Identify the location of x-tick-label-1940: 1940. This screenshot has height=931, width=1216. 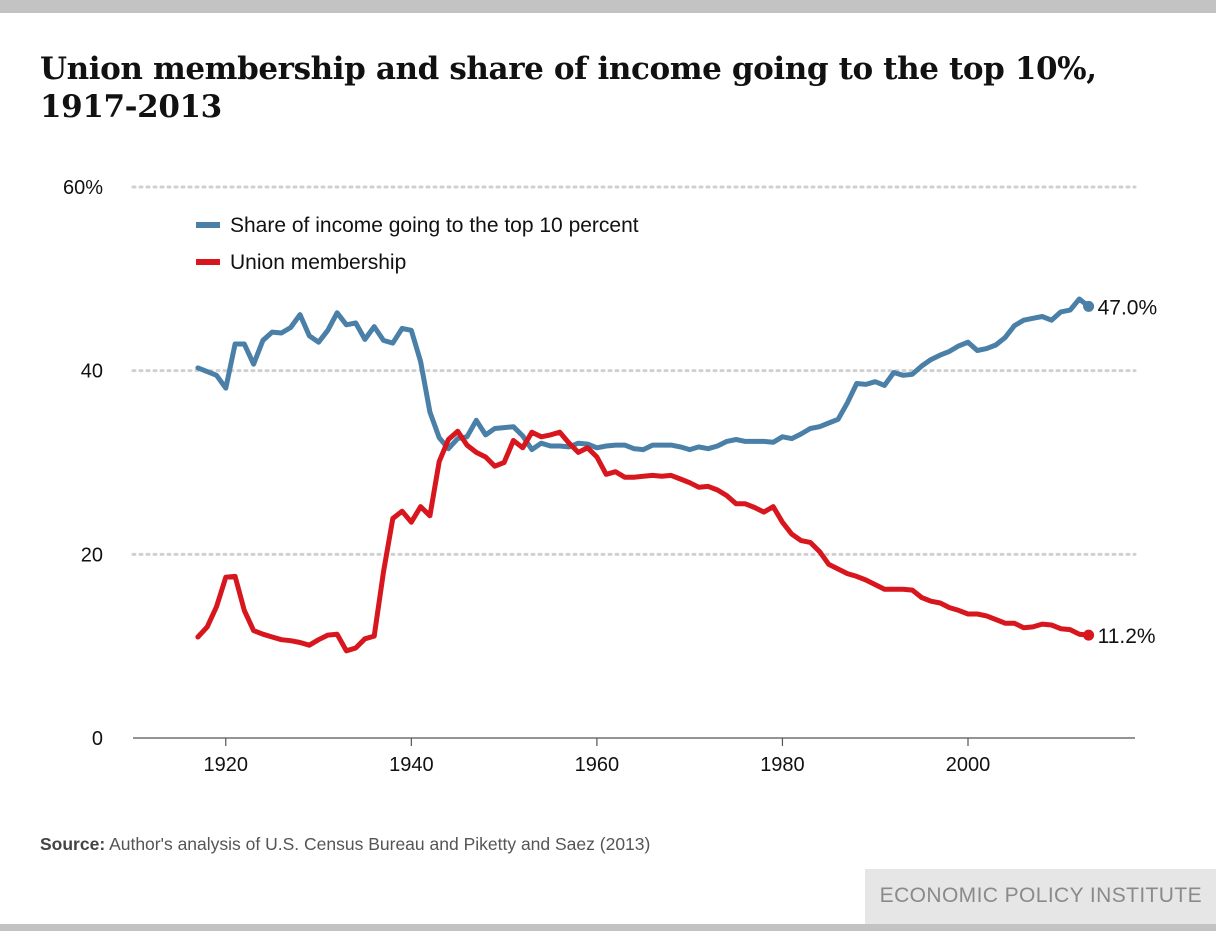
(411, 765).